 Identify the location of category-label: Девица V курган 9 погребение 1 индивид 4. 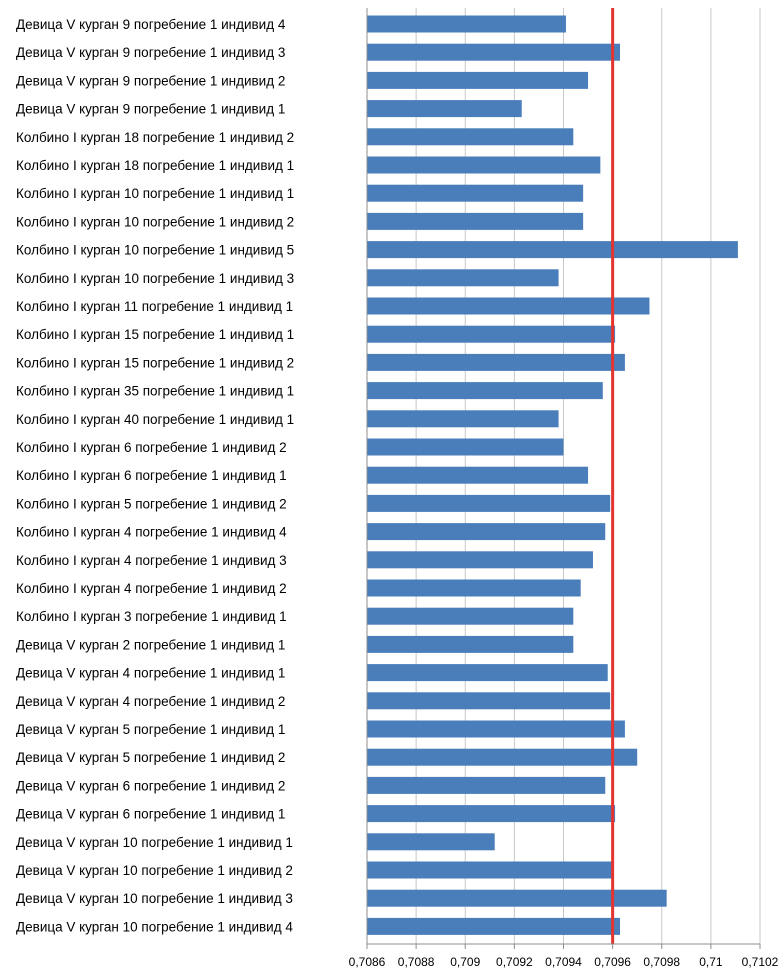
(151, 24).